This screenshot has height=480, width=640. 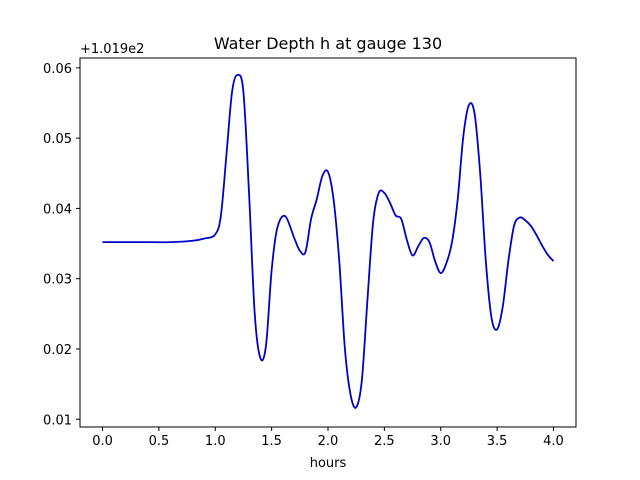 What do you see at coordinates (384, 441) in the screenshot?
I see `x-tick-label: 2.5` at bounding box center [384, 441].